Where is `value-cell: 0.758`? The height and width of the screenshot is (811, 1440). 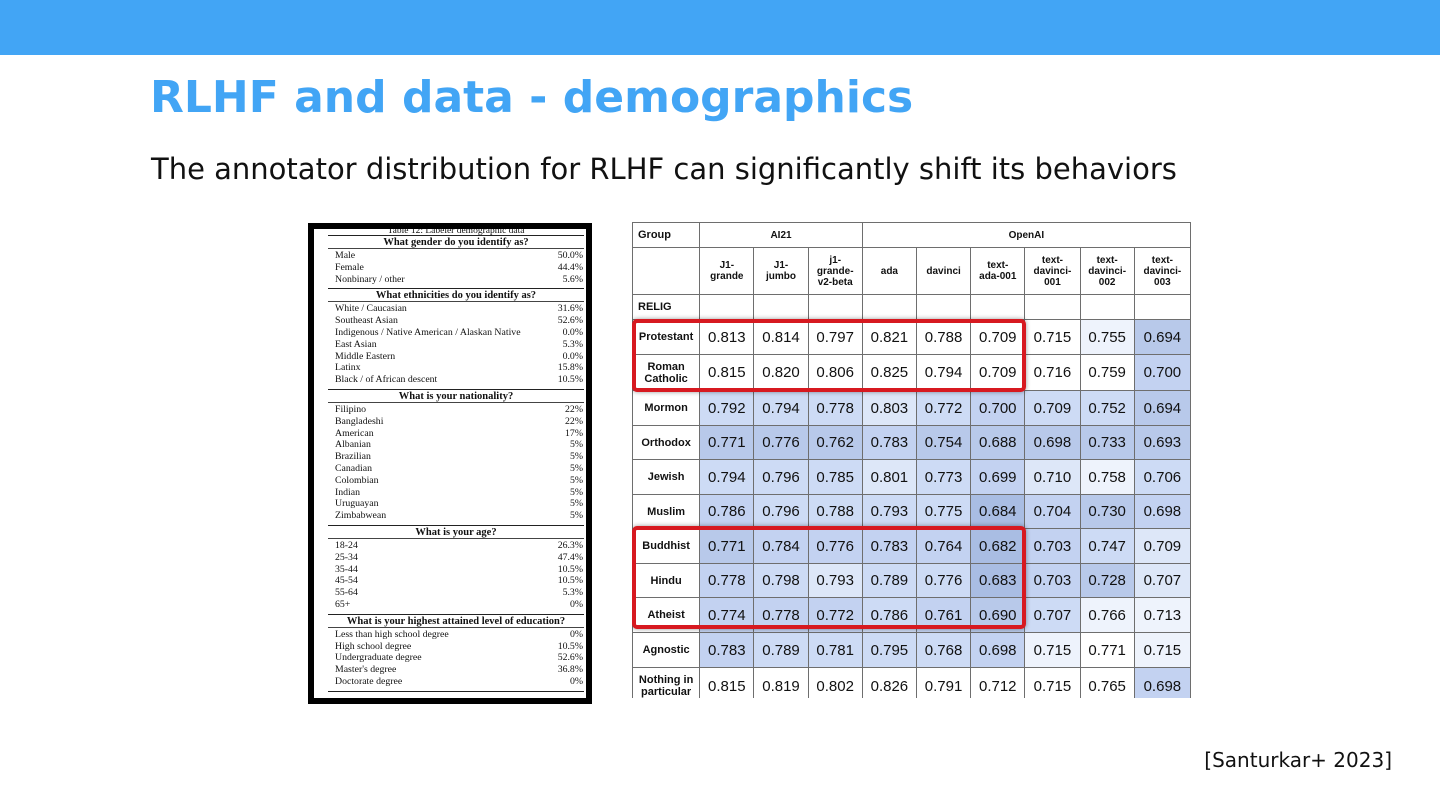
value-cell: 0.758 is located at coordinates (1107, 477).